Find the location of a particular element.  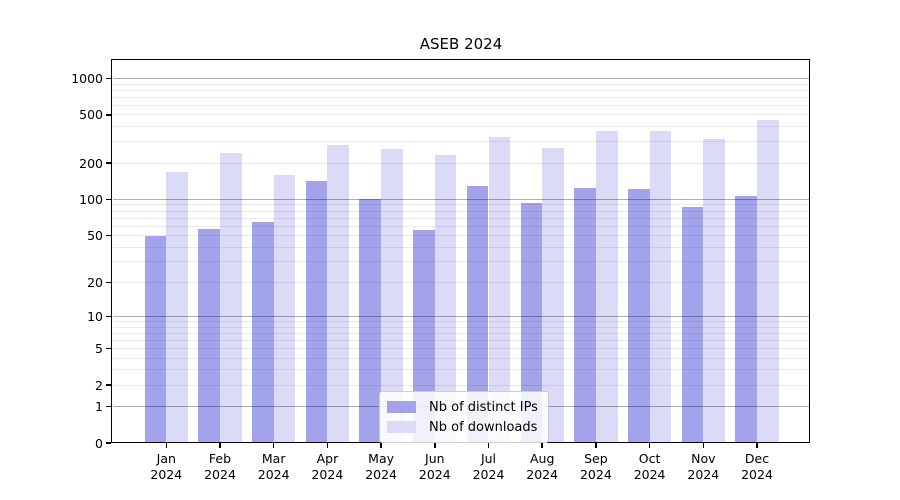

x-tick-month: Nov is located at coordinates (703, 458).